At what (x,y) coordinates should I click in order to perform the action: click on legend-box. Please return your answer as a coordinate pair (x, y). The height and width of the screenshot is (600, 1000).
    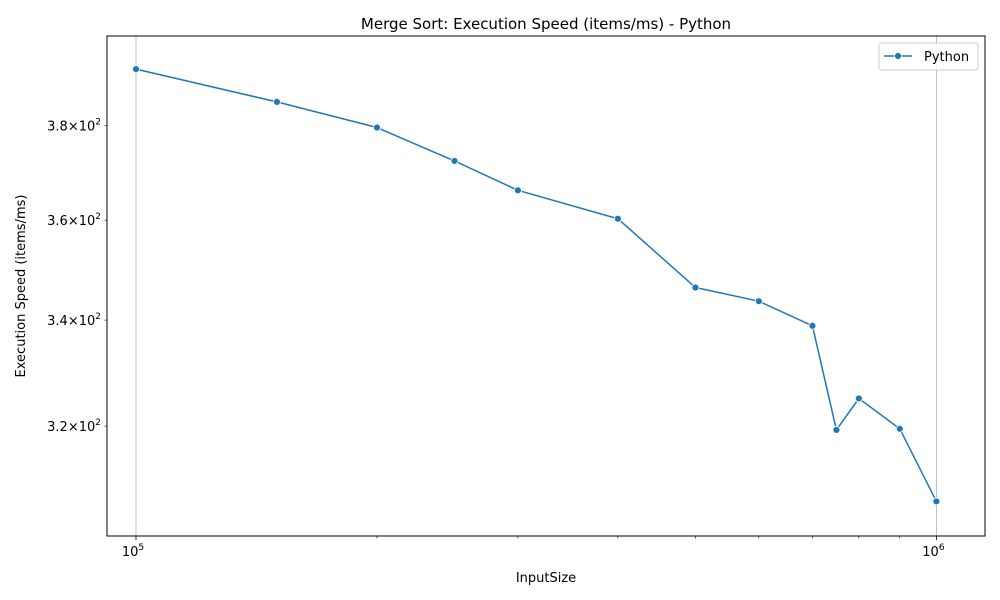
    Looking at the image, I should click on (928, 56).